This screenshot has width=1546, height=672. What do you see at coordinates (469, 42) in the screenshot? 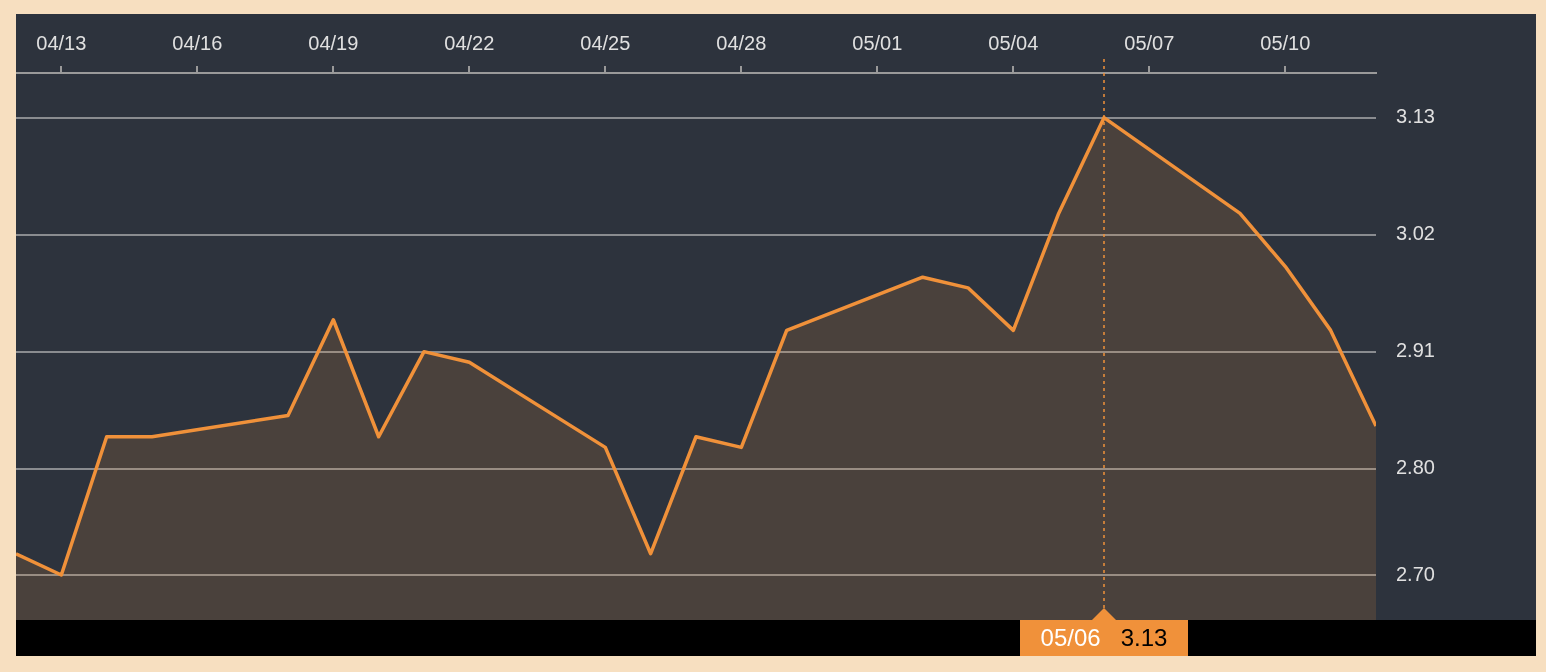
I see `x-tick-label: 04/22` at bounding box center [469, 42].